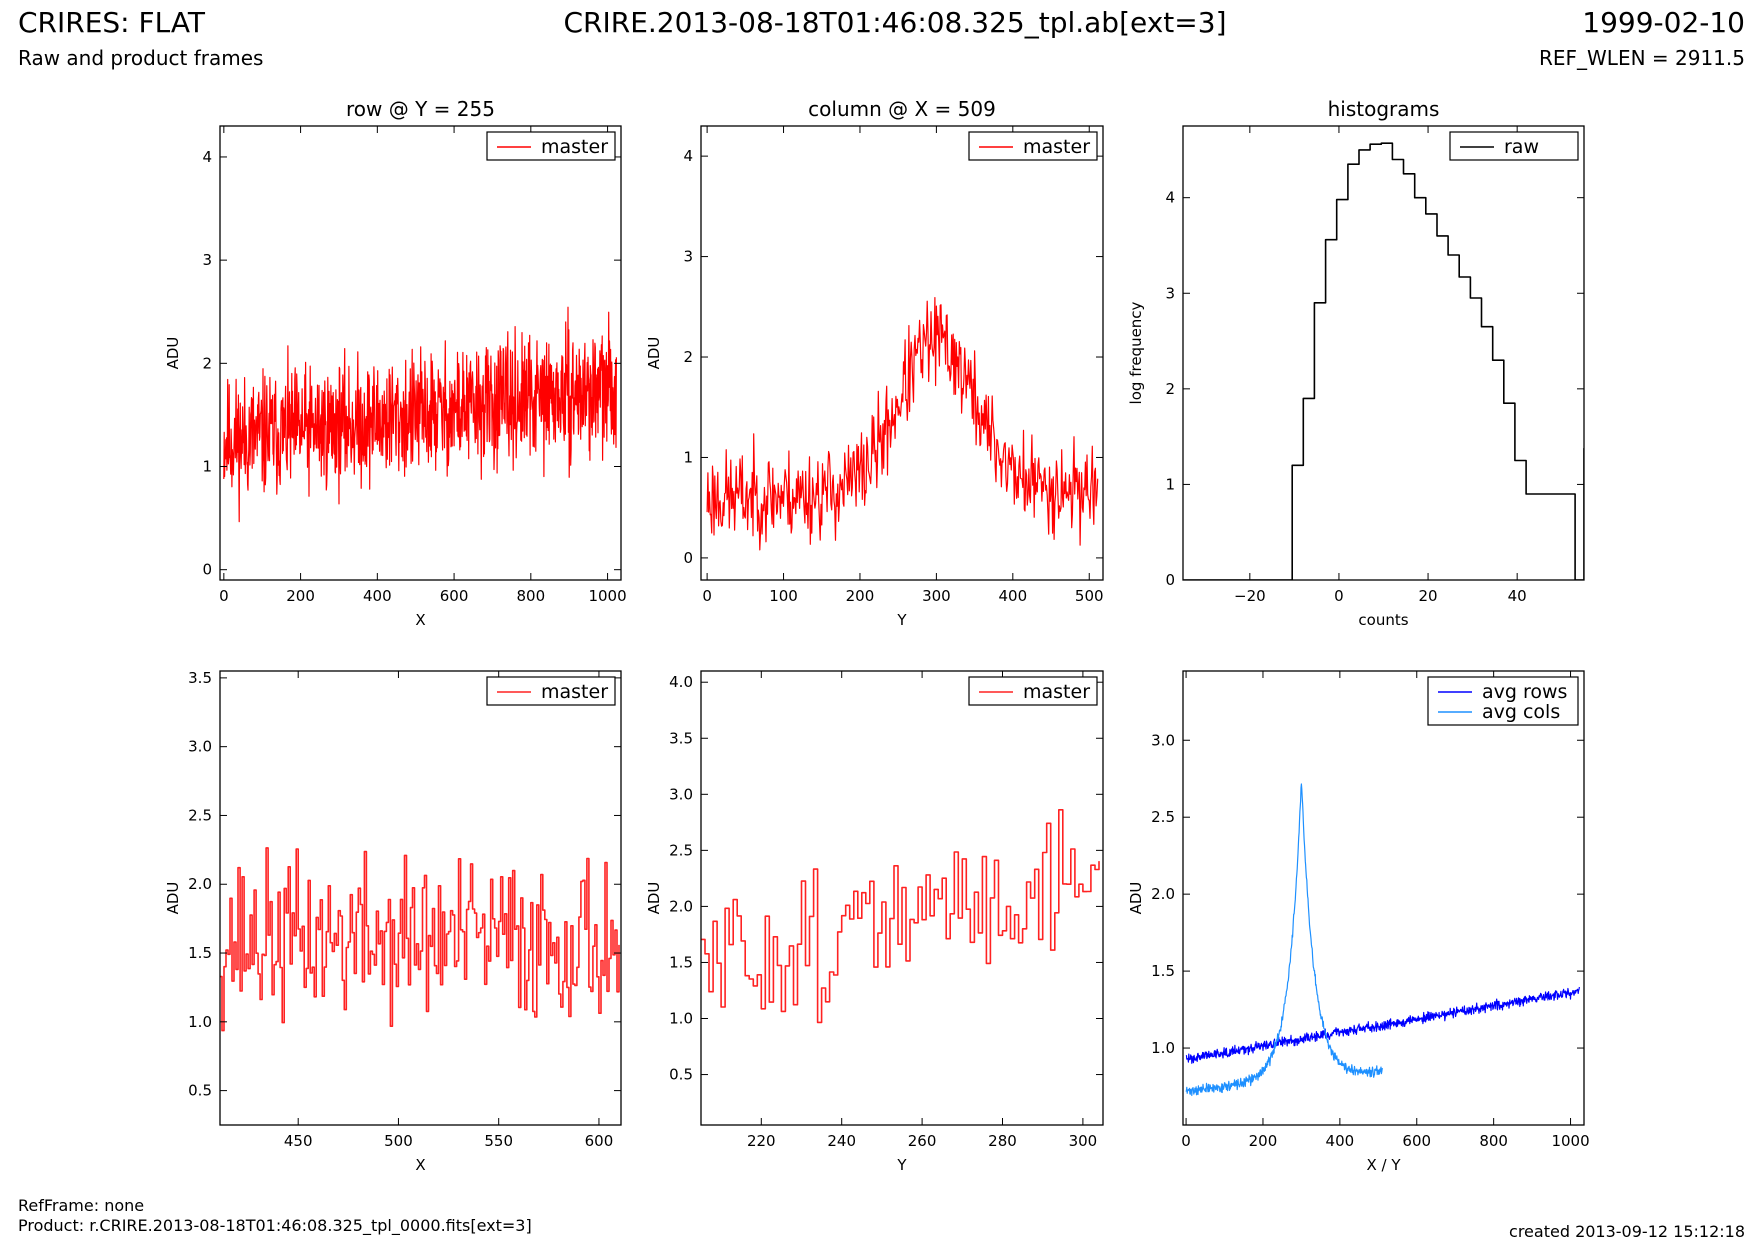 The width and height of the screenshot is (1755, 1245). I want to click on series-line-raw, so click(1383, 361).